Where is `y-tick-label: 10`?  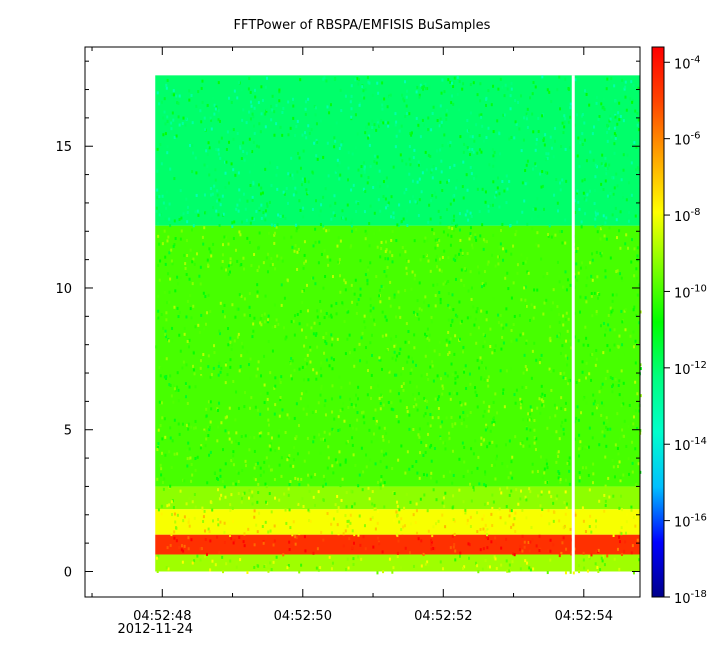 y-tick-label: 10 is located at coordinates (63, 289).